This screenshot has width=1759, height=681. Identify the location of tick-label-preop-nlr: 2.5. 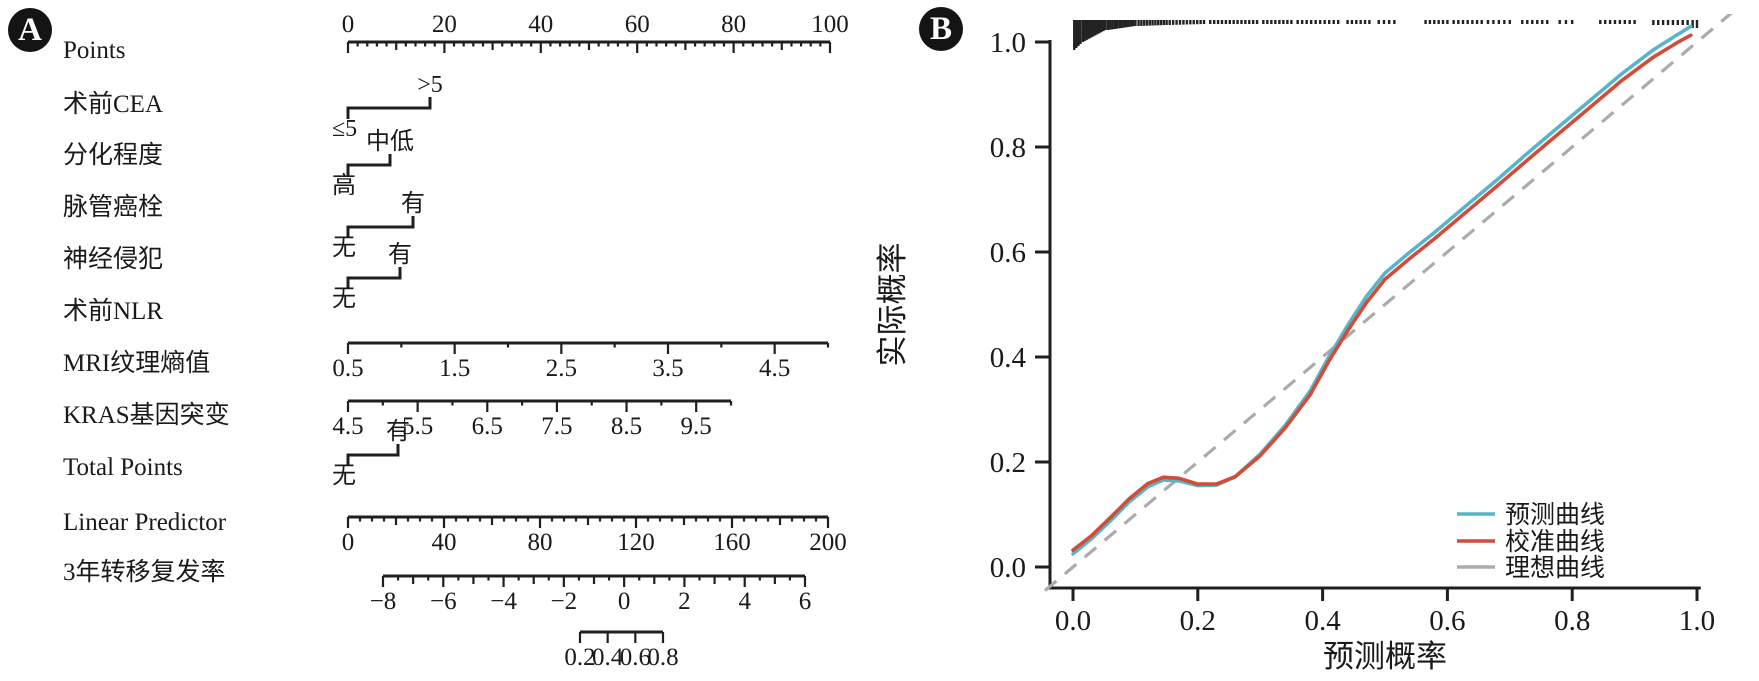
(561, 368).